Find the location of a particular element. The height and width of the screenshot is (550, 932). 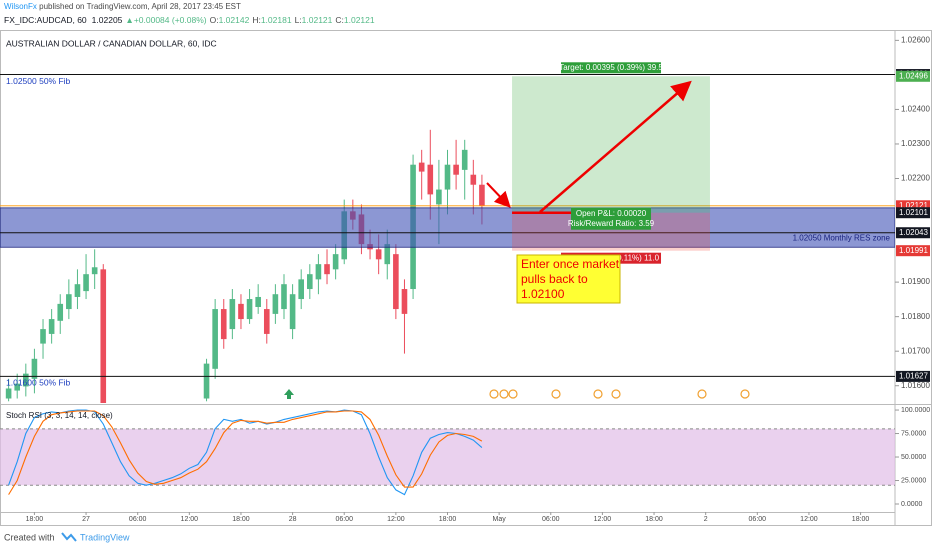

zone-label: 1.02050 Monthly RES zone is located at coordinates (842, 237).